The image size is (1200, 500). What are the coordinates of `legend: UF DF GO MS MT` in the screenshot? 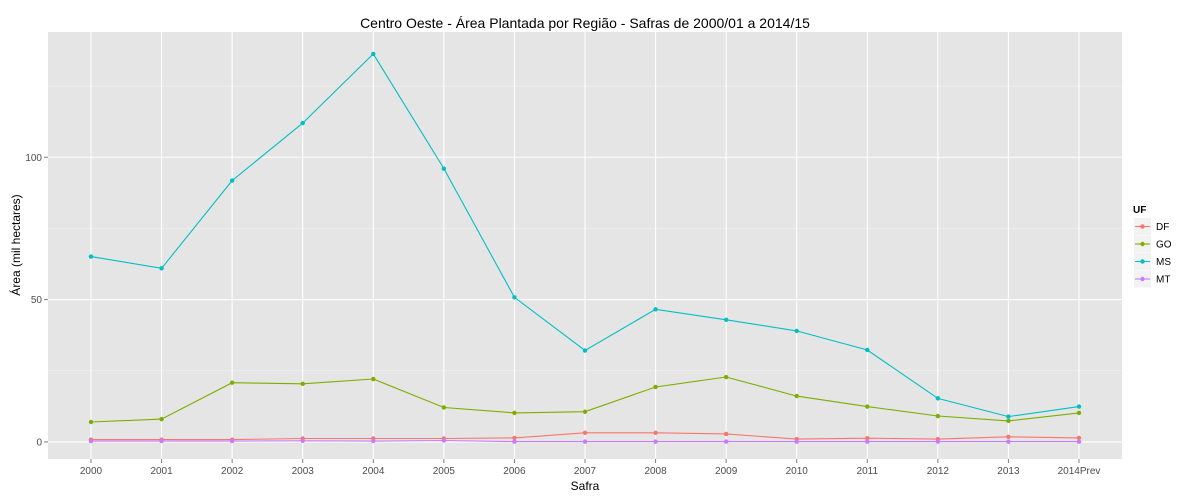 It's located at (1152, 246).